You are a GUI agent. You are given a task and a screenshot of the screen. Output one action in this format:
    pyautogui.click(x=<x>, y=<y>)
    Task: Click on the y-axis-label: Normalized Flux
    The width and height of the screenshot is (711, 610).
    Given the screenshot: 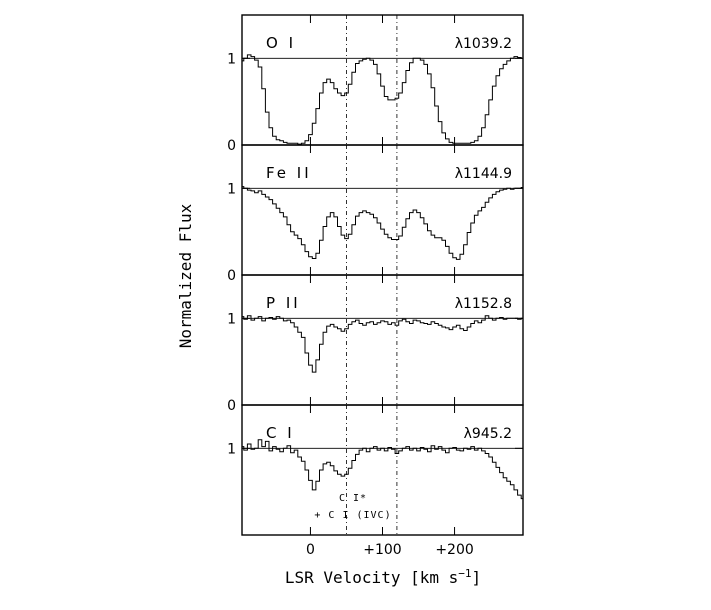 What is the action you would take?
    pyautogui.click(x=185, y=275)
    